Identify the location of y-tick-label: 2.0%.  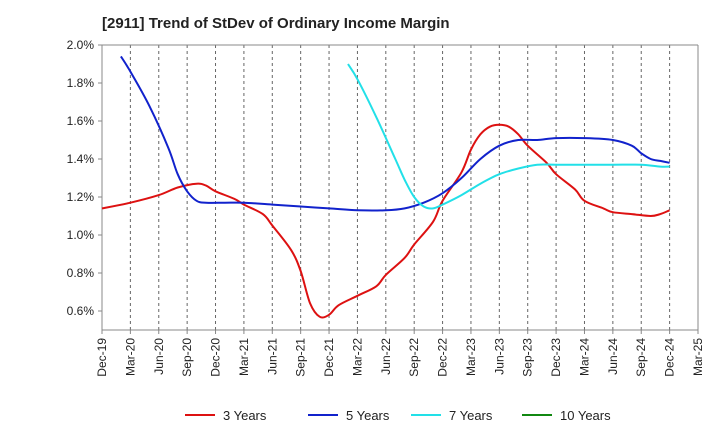
(81, 45).